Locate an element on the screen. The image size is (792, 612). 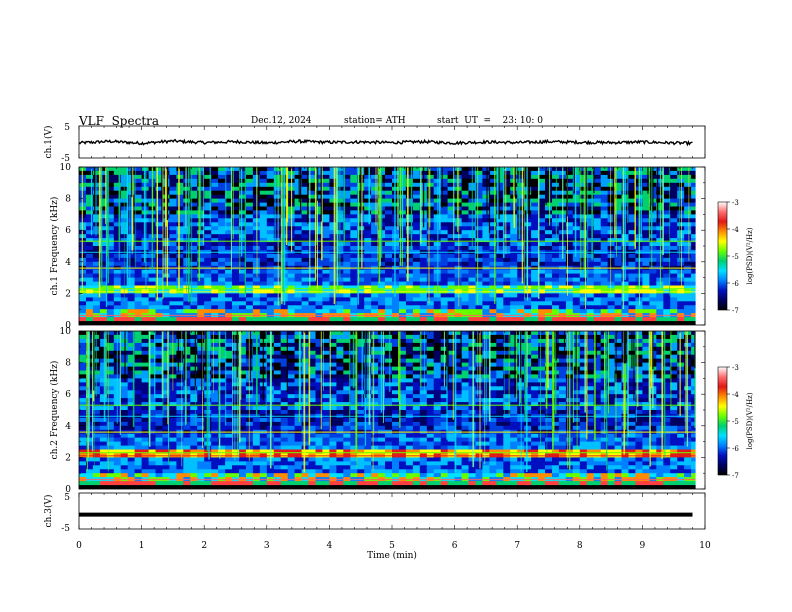
ch3-panel-frame is located at coordinates (392, 511).